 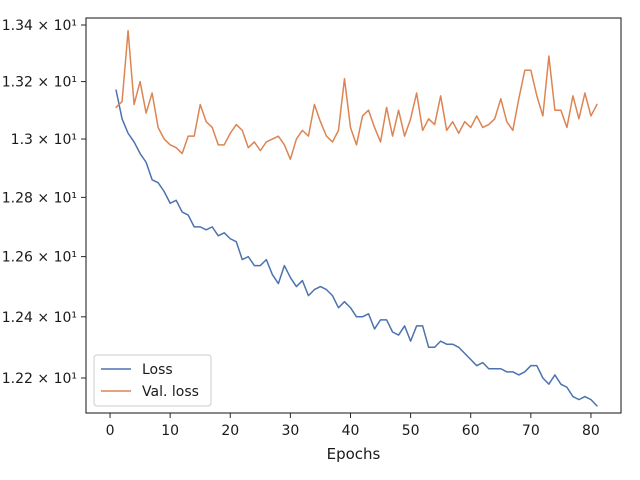 What do you see at coordinates (39, 379) in the screenshot?
I see `y-tick-label: 1.22 × 10¹` at bounding box center [39, 379].